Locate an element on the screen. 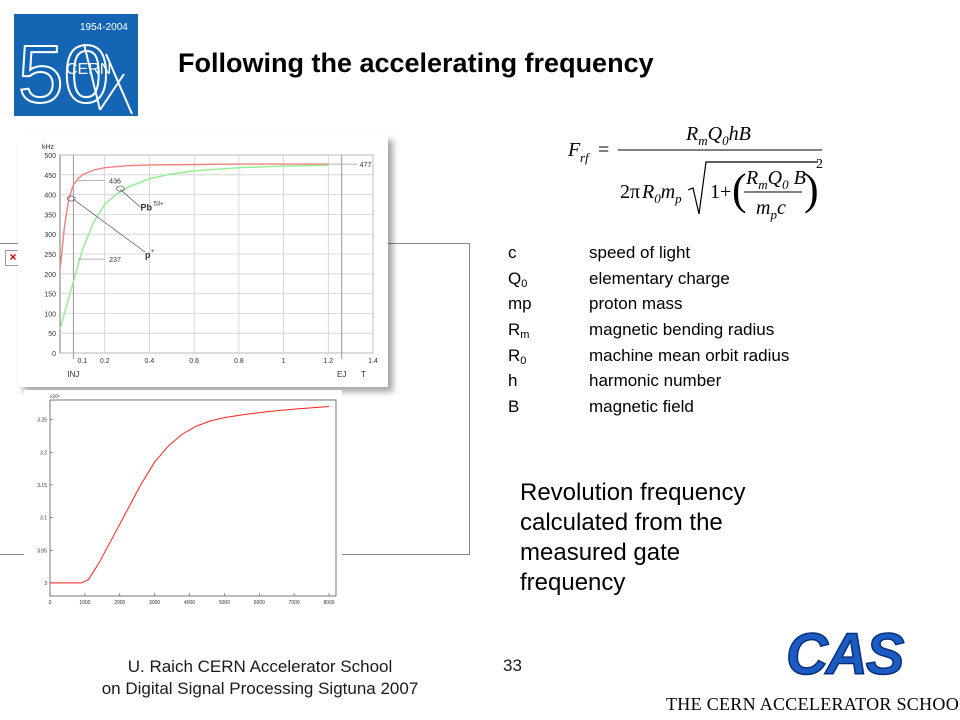 The width and height of the screenshot is (960, 720). cern-50-logo: 1954-2004 50 CERN is located at coordinates (76, 67).